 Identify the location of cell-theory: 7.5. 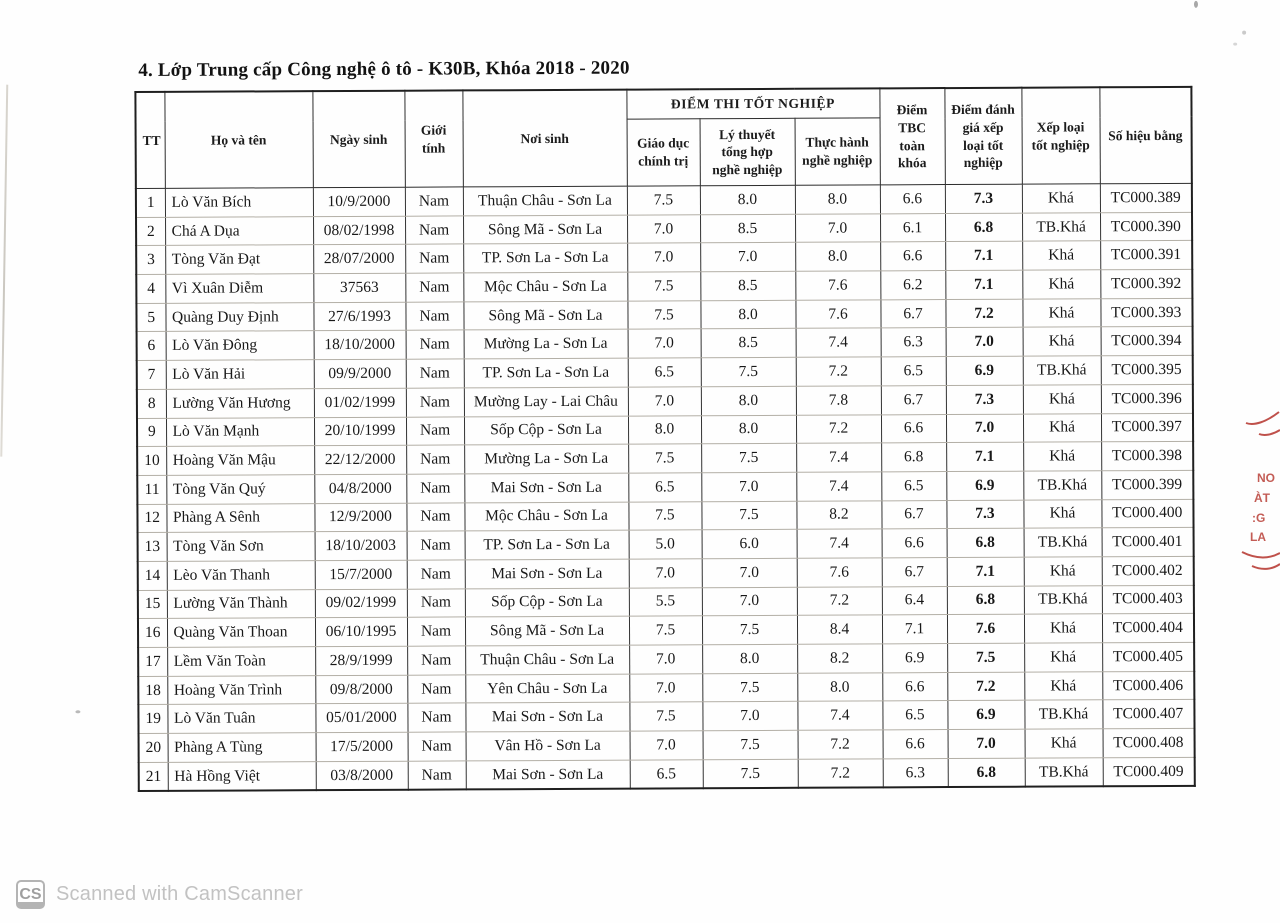
(750, 774).